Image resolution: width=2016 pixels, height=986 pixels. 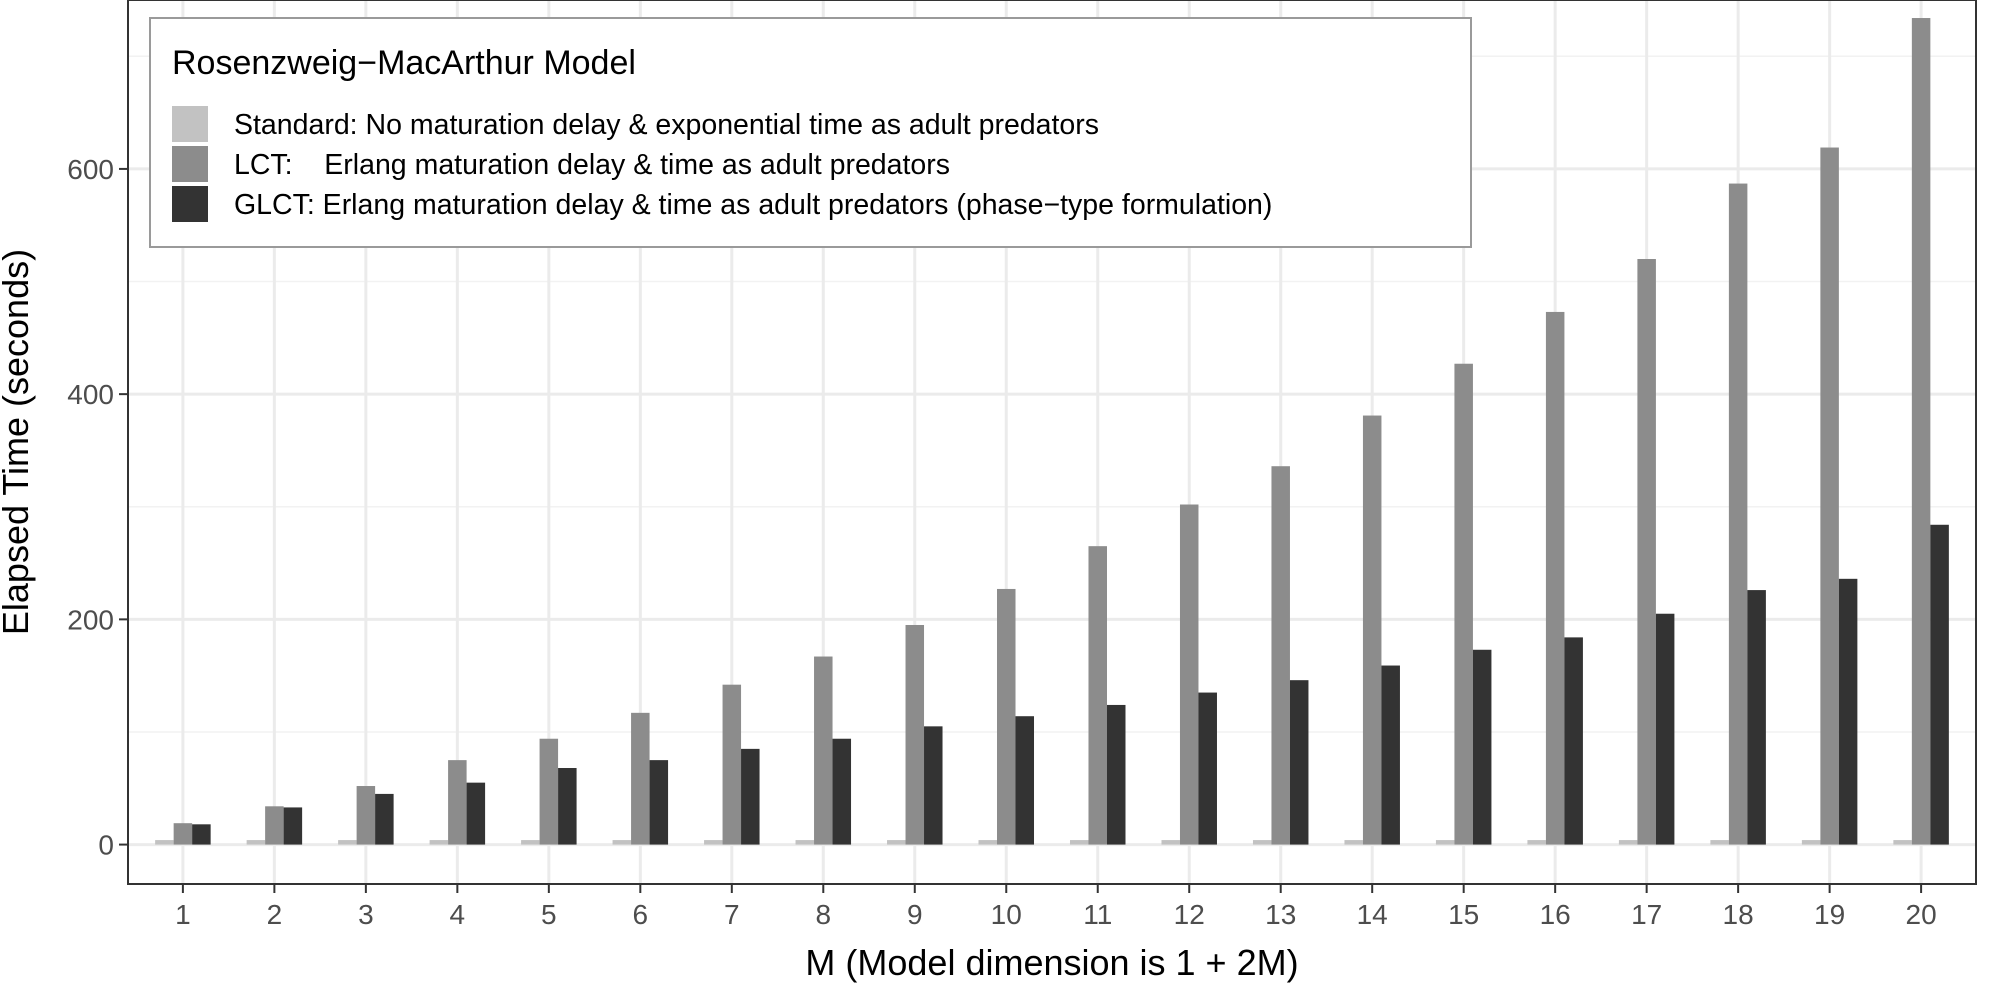 I want to click on x-tick-label: 11, so click(x=1097, y=914).